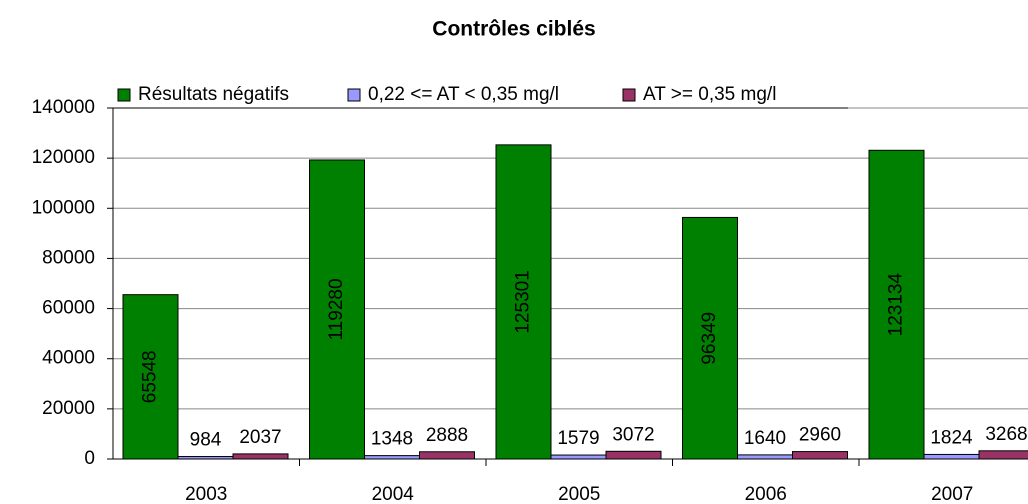 The width and height of the screenshot is (1028, 504). Describe the element at coordinates (89, 458) in the screenshot. I see `y-tick-label: 0` at that location.